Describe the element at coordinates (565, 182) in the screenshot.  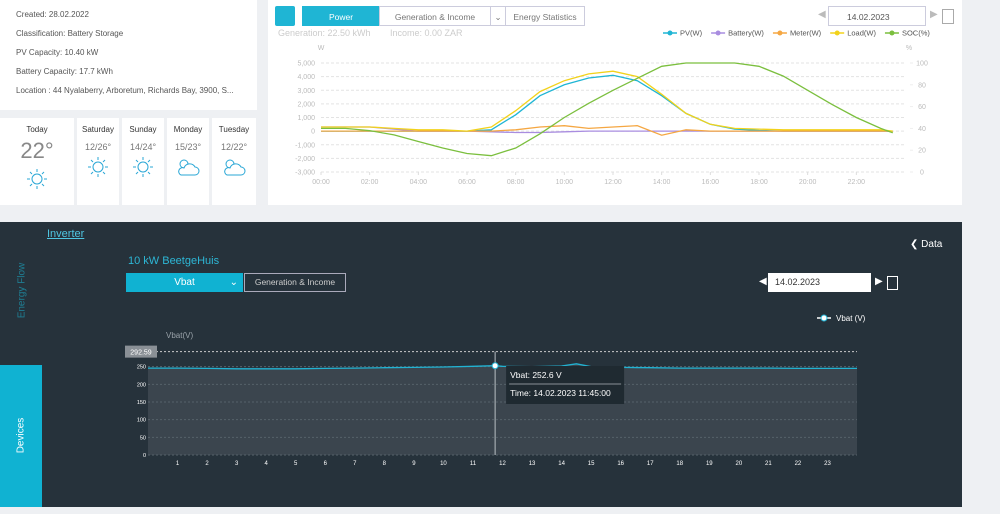
I see `x-tick-label: 10:00` at that location.